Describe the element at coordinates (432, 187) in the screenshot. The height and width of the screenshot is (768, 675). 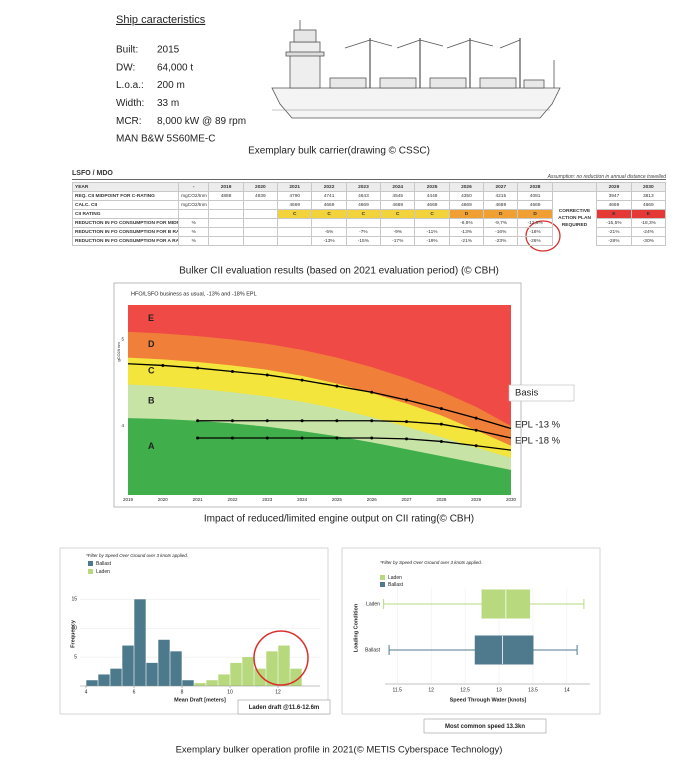
I see `table-cell: 2025` at that location.